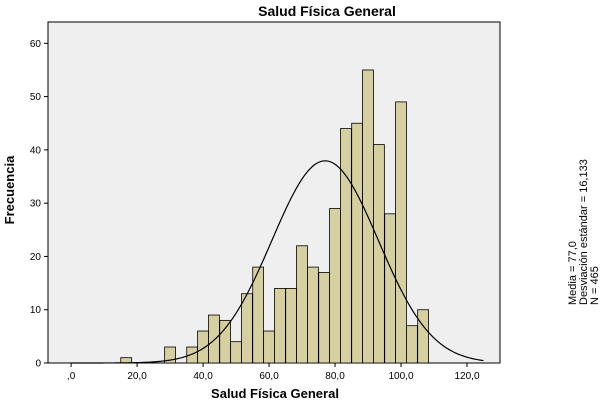 The width and height of the screenshot is (600, 403). Describe the element at coordinates (269, 376) in the screenshot. I see `x-tick-label: 60,0` at that location.